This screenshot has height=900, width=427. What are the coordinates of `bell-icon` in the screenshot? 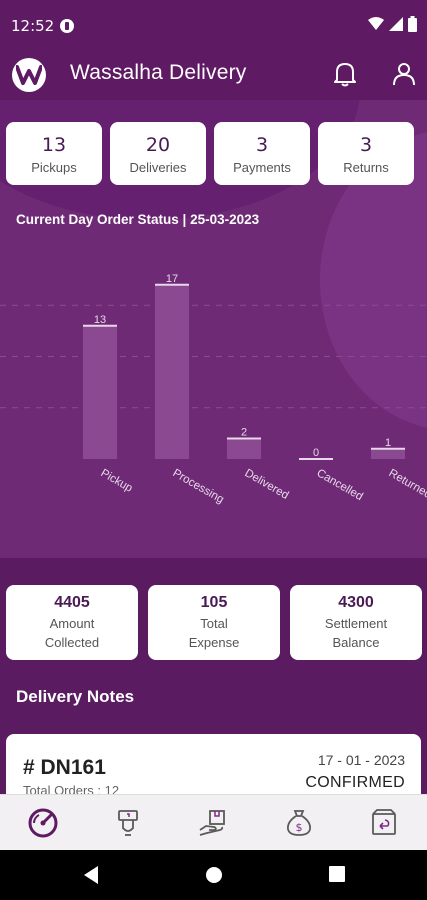 It's located at (345, 75).